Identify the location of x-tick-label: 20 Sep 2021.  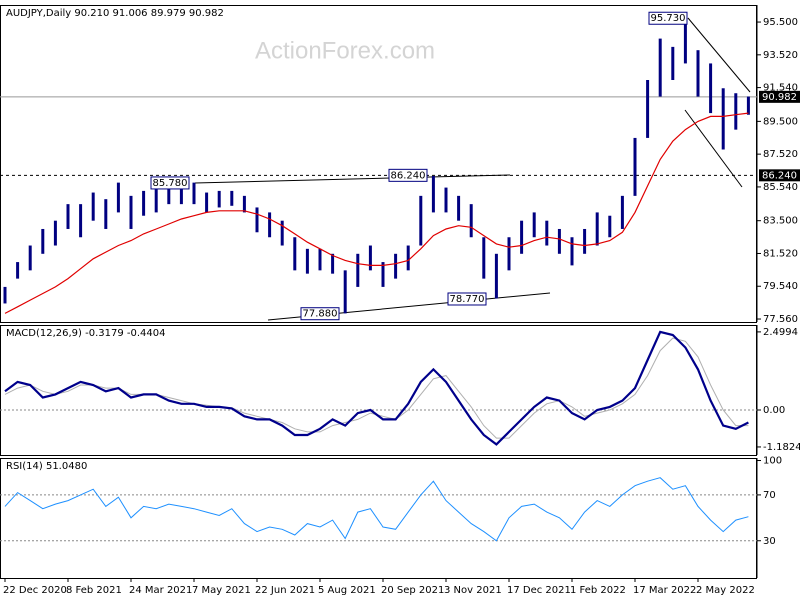
(412, 590).